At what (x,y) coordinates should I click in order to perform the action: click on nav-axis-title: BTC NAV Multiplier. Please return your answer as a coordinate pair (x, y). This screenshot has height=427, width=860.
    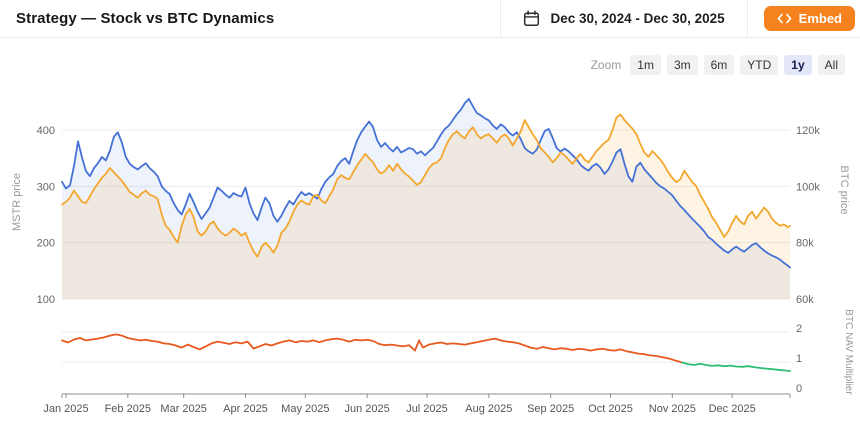
    Looking at the image, I should click on (848, 352).